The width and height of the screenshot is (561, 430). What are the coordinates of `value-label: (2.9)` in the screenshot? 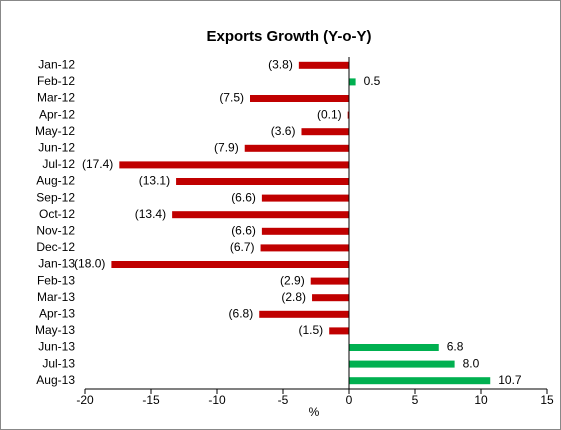 It's located at (292, 280).